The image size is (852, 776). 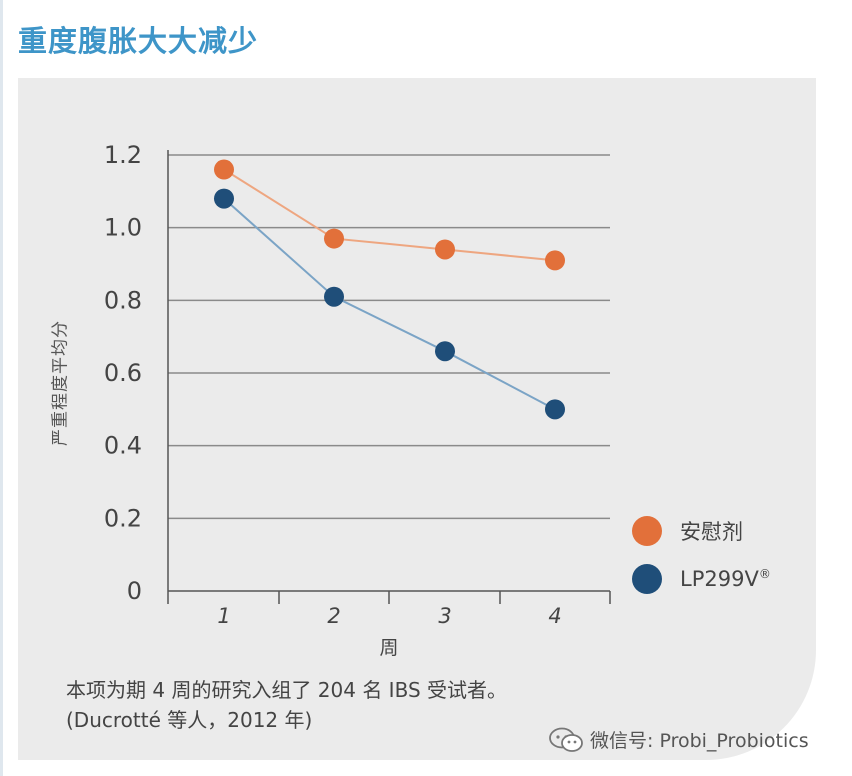 What do you see at coordinates (711, 532) in the screenshot?
I see `legend-label-placebo: 安慰剂` at bounding box center [711, 532].